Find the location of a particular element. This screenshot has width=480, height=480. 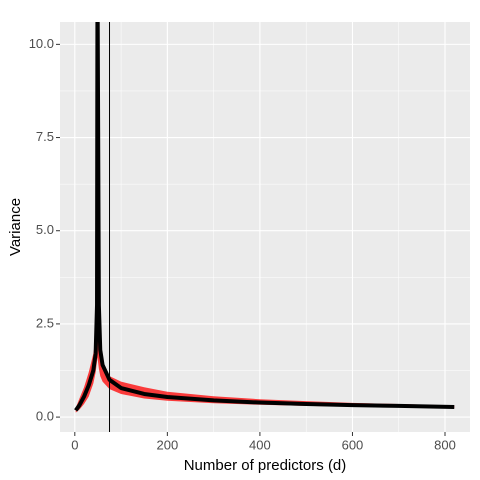

x-tick-label: 0 is located at coordinates (74, 444).